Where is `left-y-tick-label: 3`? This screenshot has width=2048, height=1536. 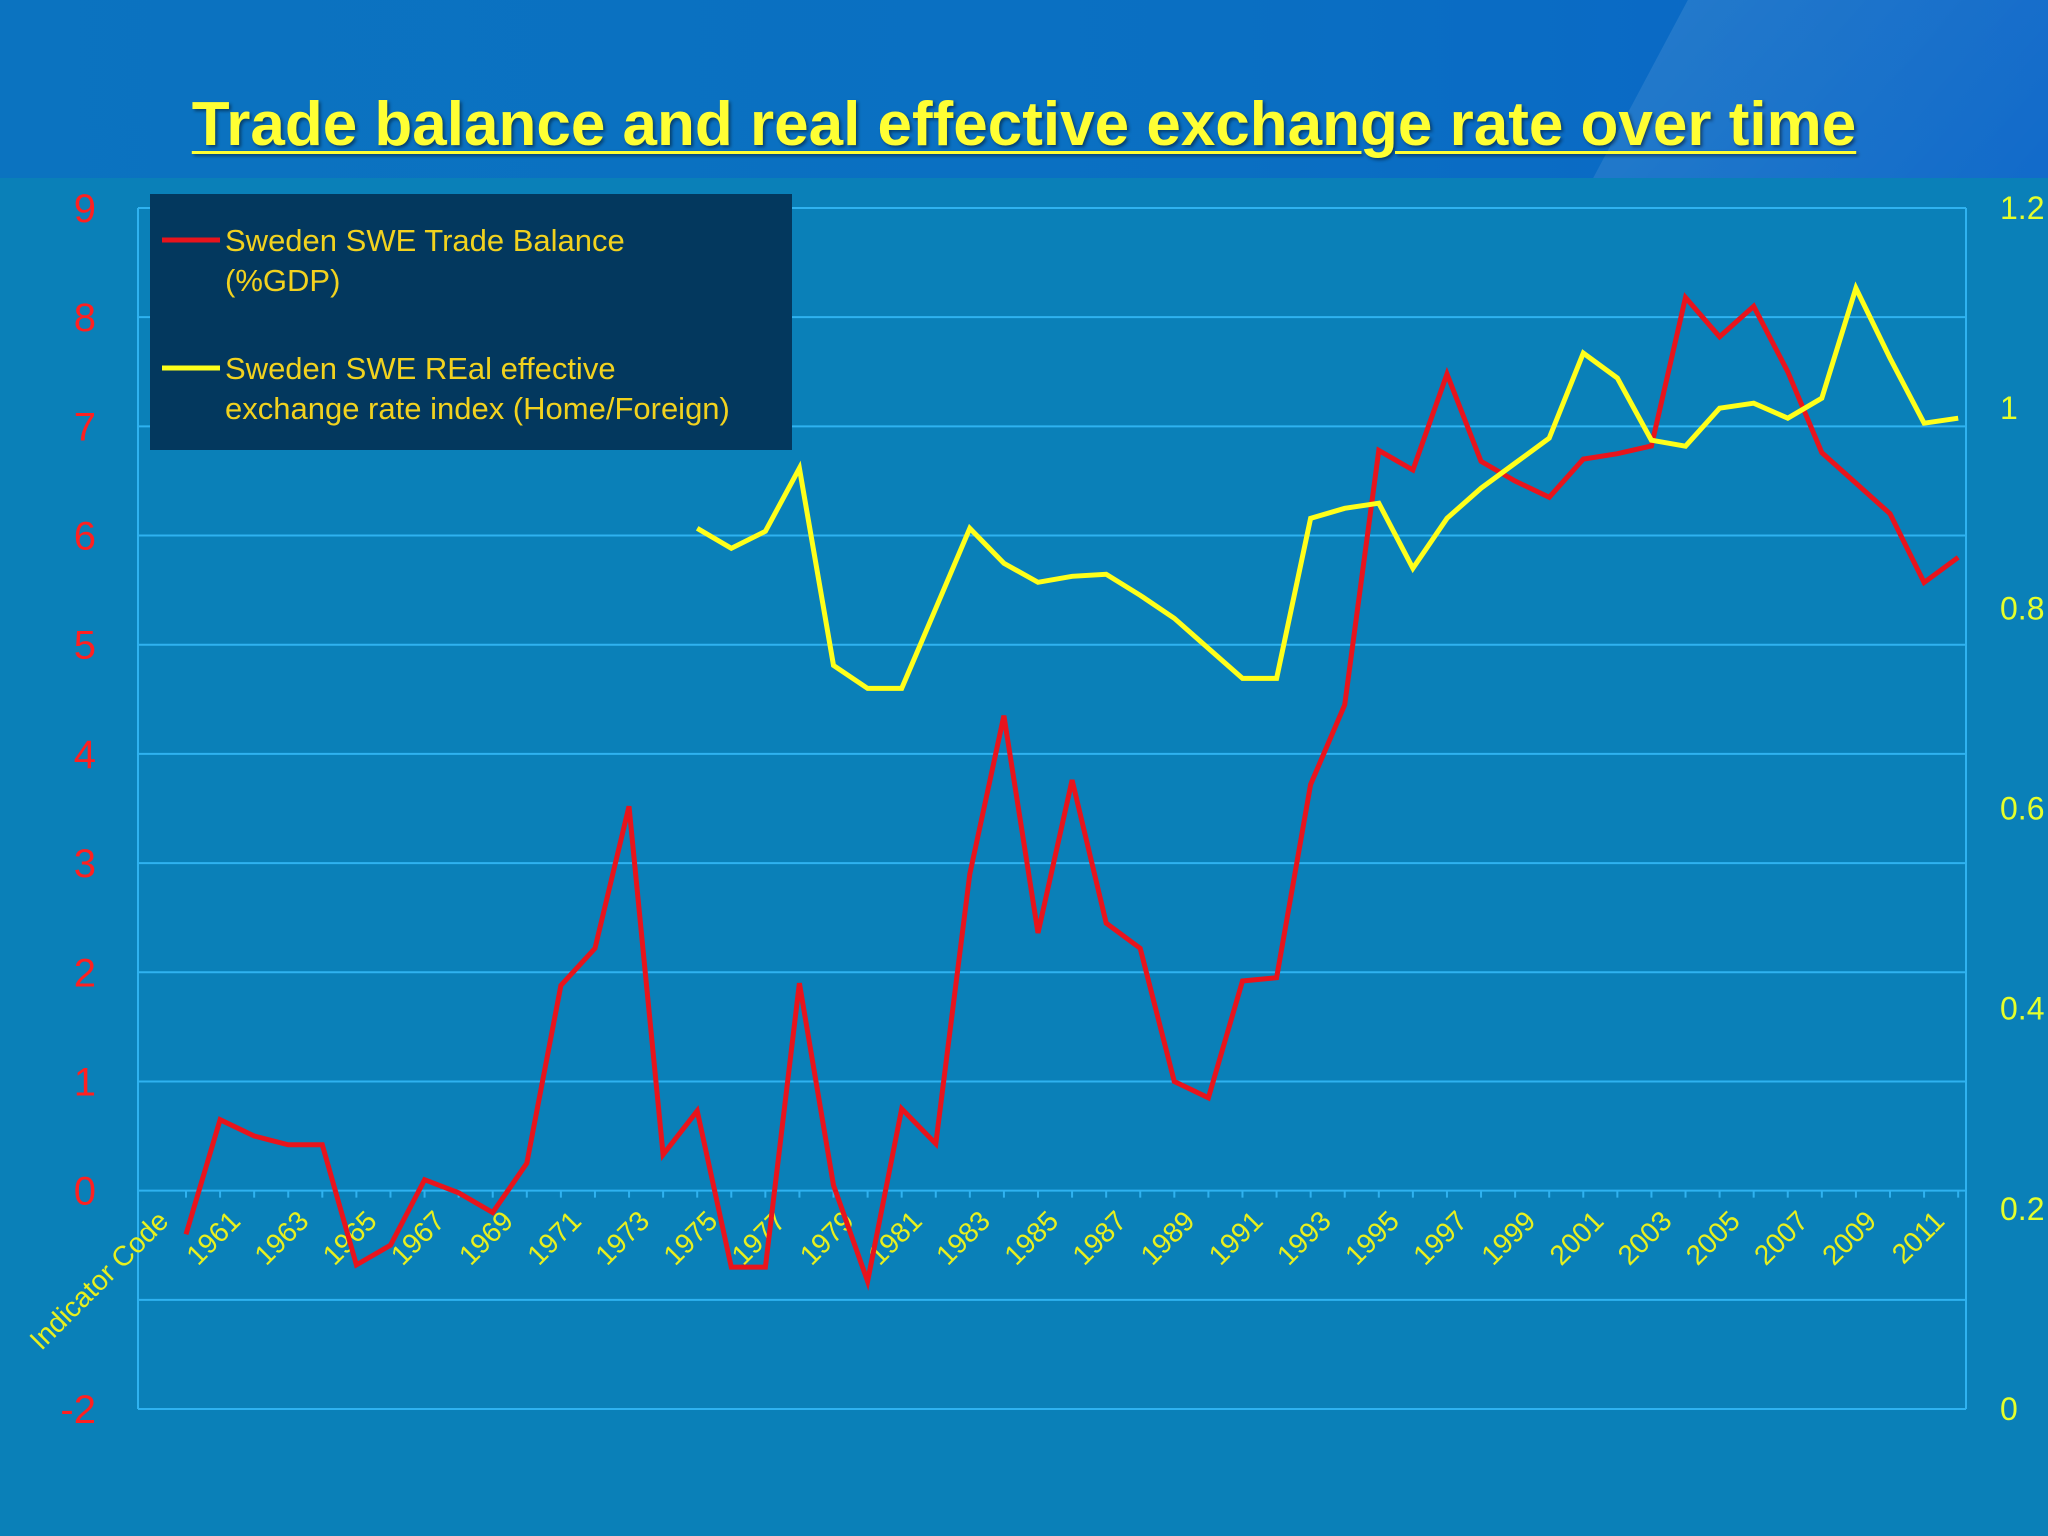
left-y-tick-label: 3 is located at coordinates (85, 864).